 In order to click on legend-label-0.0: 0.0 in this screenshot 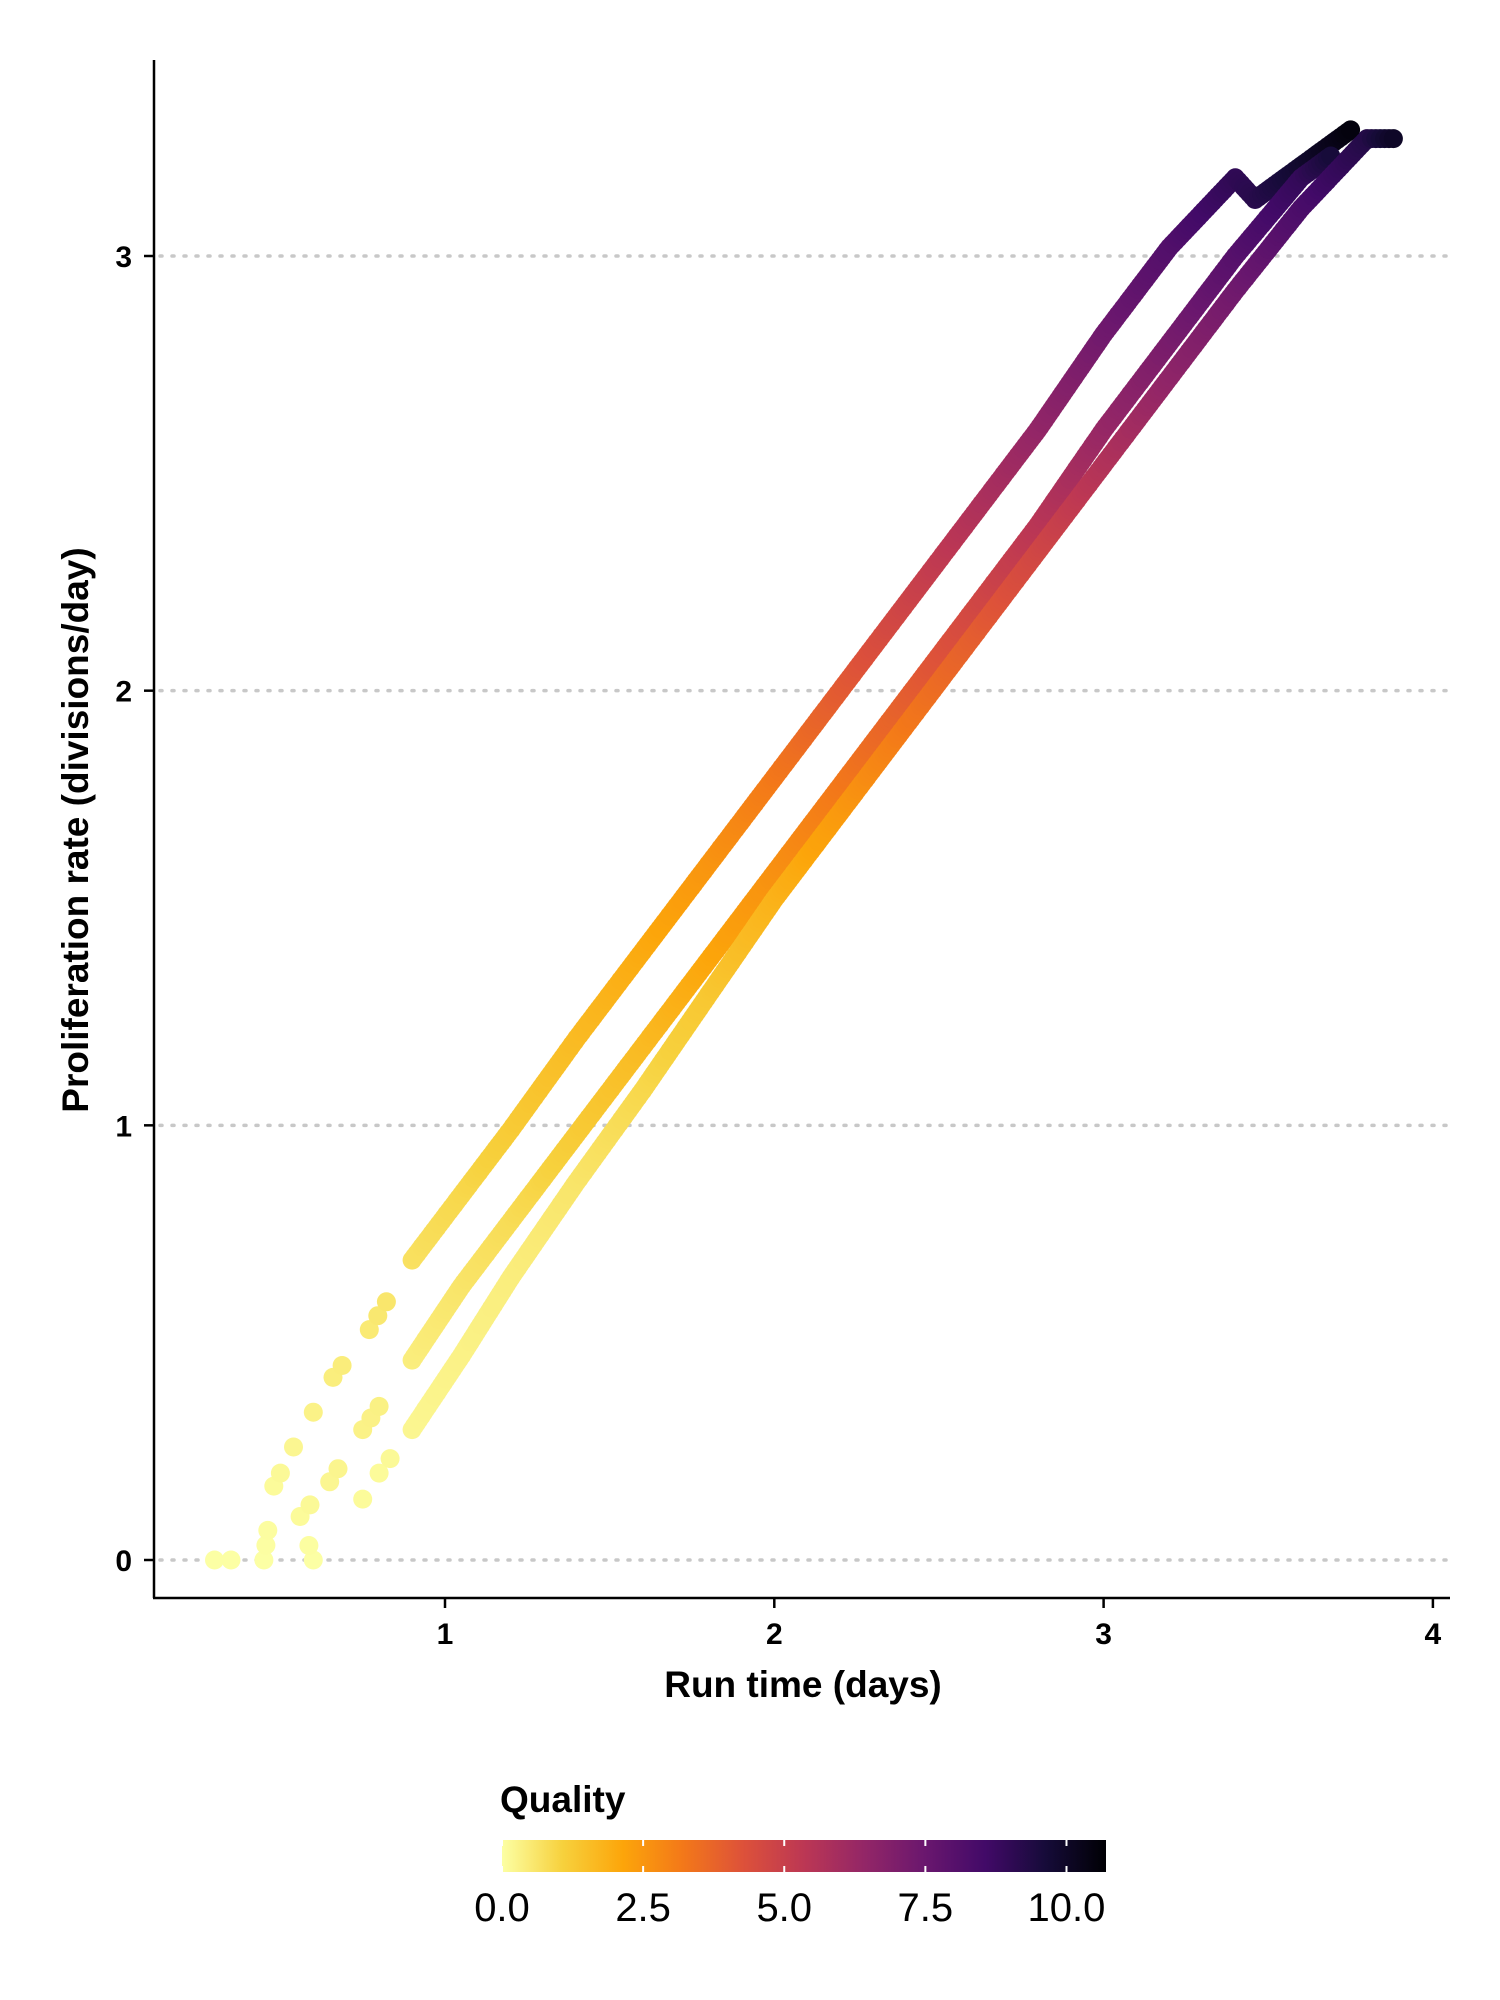, I will do `click(502, 1908)`.